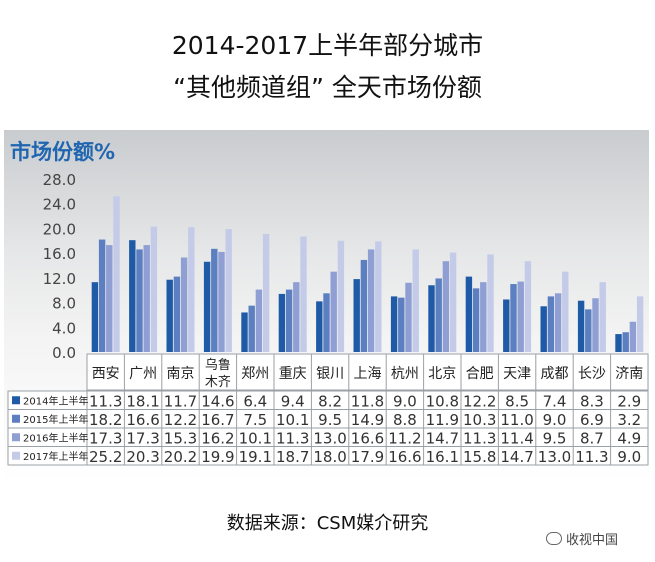  Describe the element at coordinates (217, 420) in the screenshot. I see `table-value: 16.7` at that location.